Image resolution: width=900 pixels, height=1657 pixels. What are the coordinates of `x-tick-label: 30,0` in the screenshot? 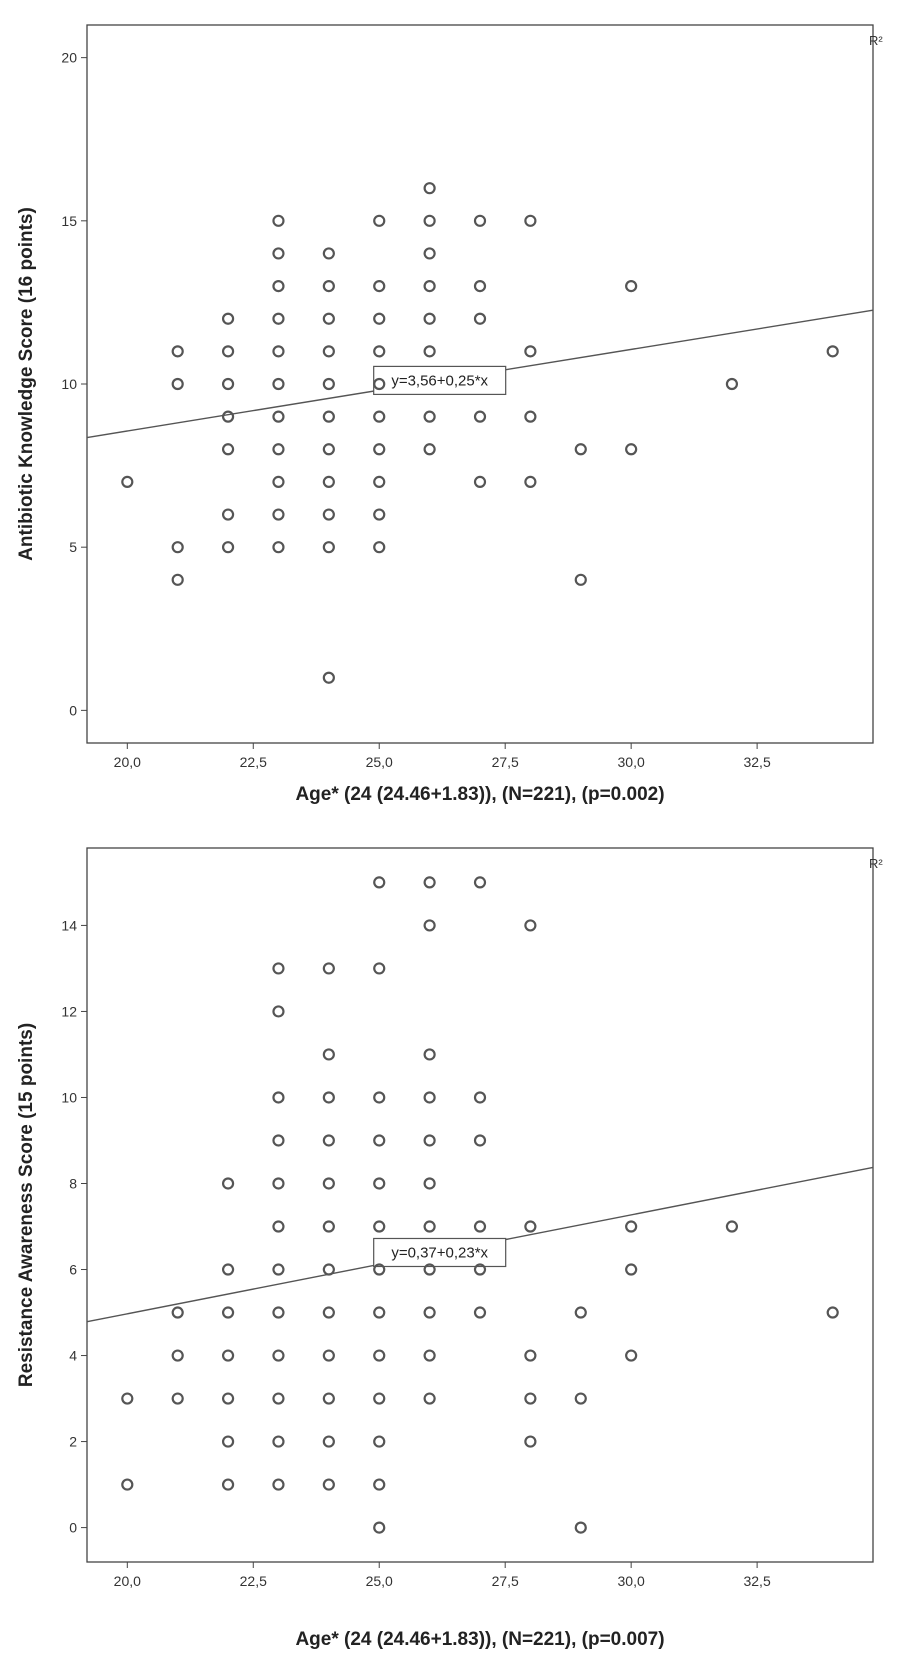 It's located at (631, 1581).